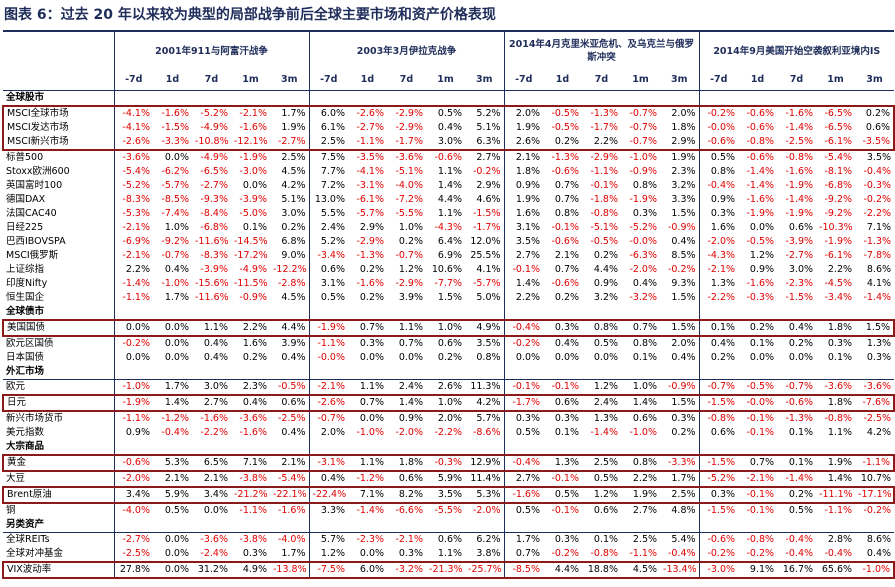 This screenshot has height=587, width=895. What do you see at coordinates (214, 553) in the screenshot?
I see `value-cell: -2.4%` at bounding box center [214, 553].